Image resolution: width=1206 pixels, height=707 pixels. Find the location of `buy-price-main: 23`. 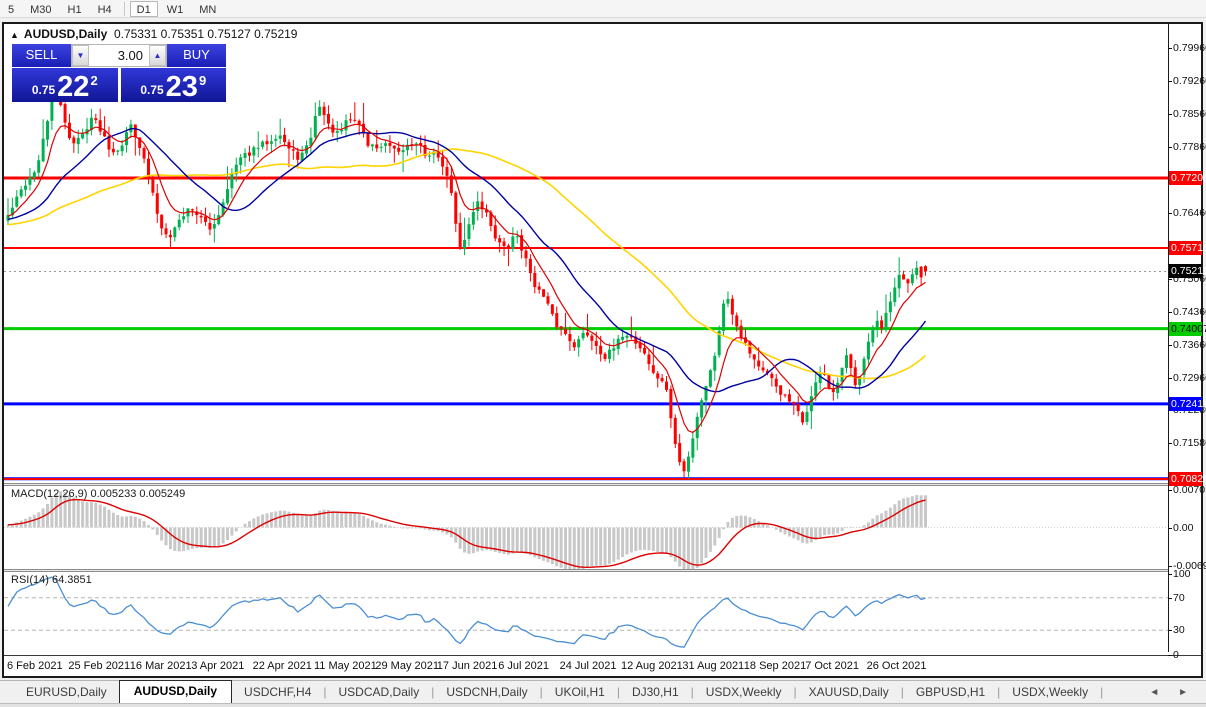

buy-price-main: 23 is located at coordinates (181, 87).